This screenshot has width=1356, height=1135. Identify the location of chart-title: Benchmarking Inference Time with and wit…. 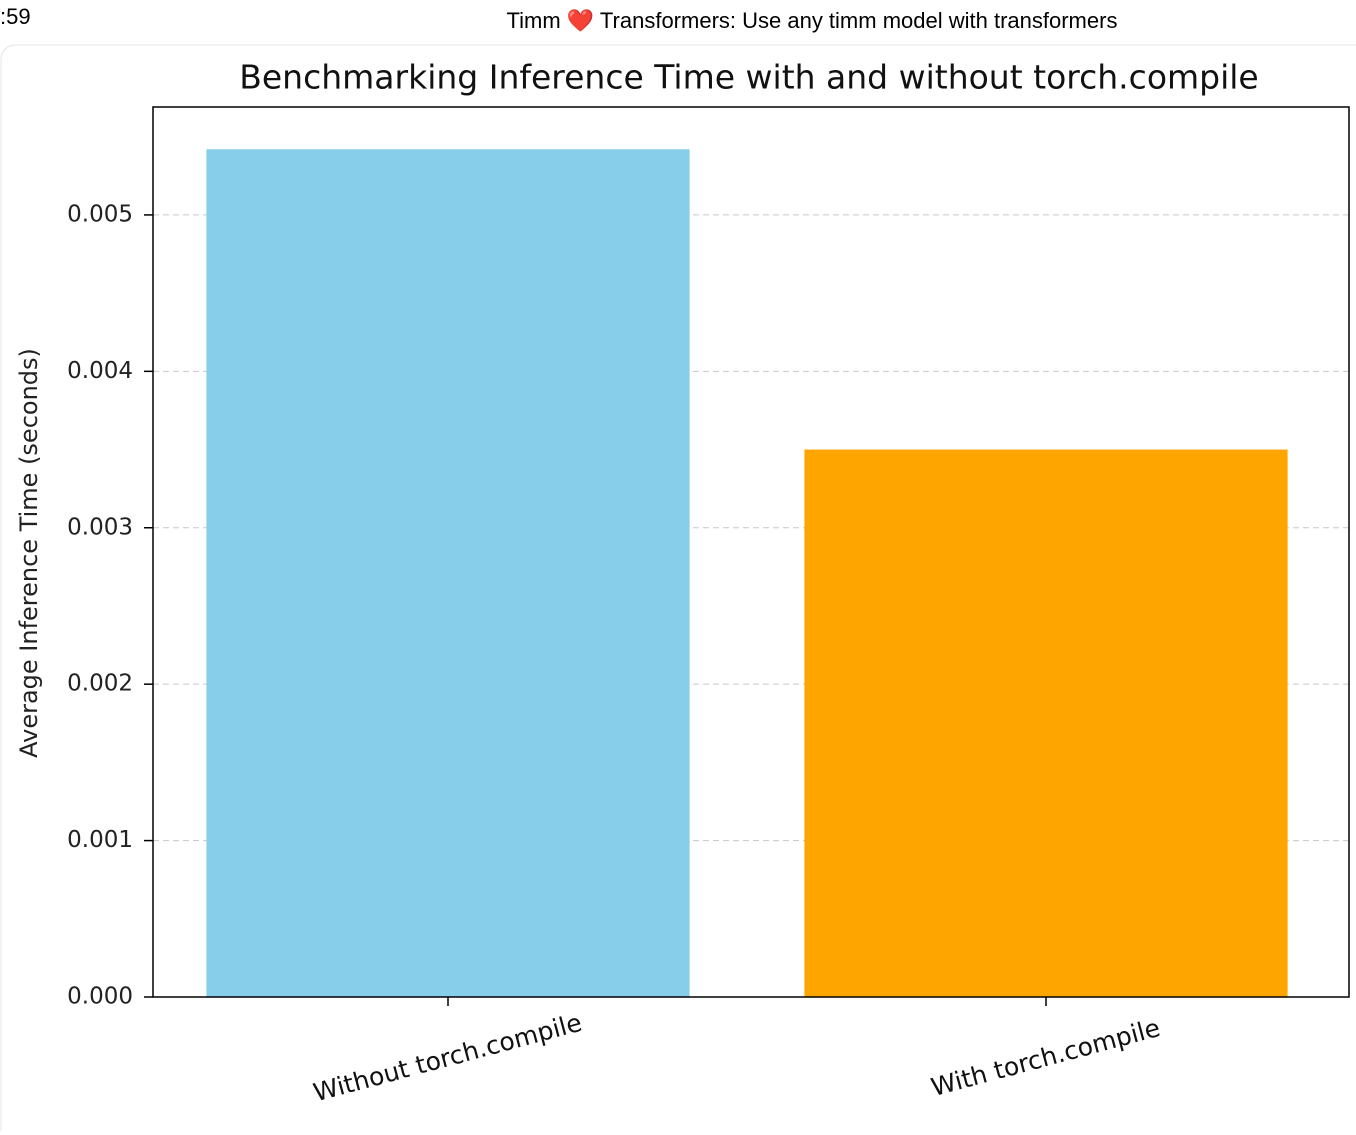
(749, 77).